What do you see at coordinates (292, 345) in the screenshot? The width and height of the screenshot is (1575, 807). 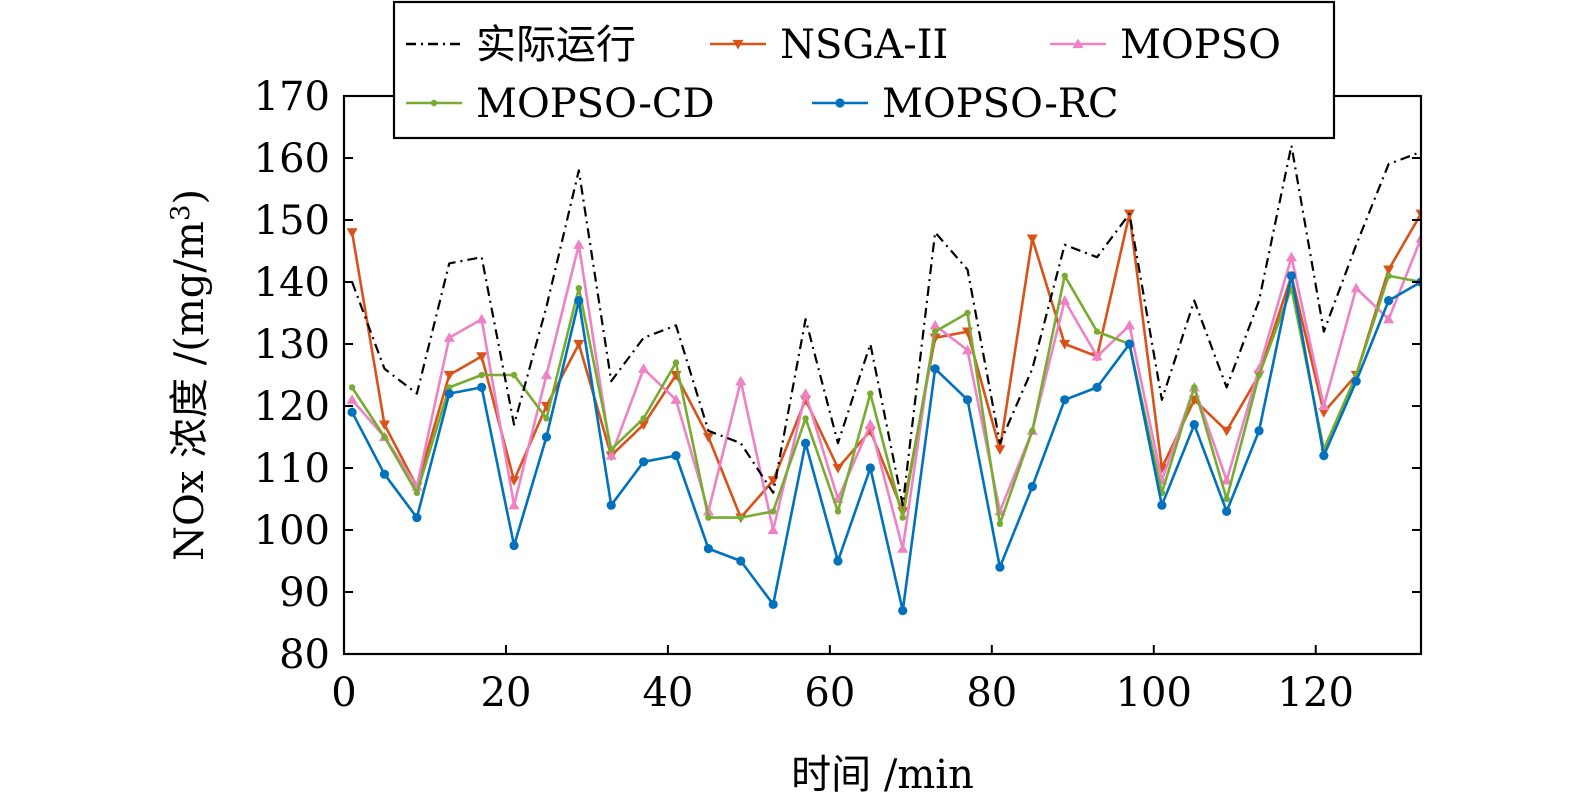 I see `y-tick-label: 130` at bounding box center [292, 345].